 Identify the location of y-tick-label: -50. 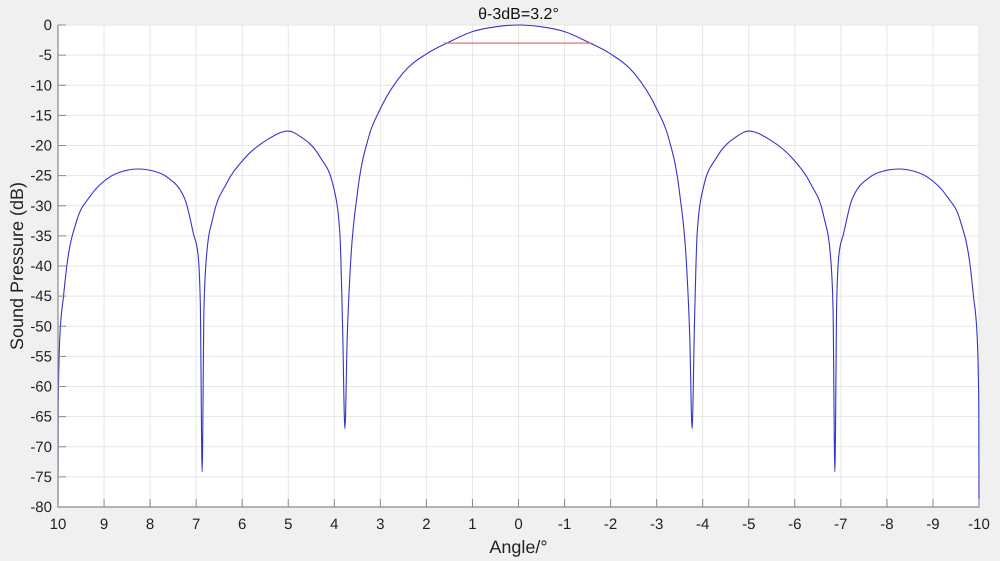
(41, 327).